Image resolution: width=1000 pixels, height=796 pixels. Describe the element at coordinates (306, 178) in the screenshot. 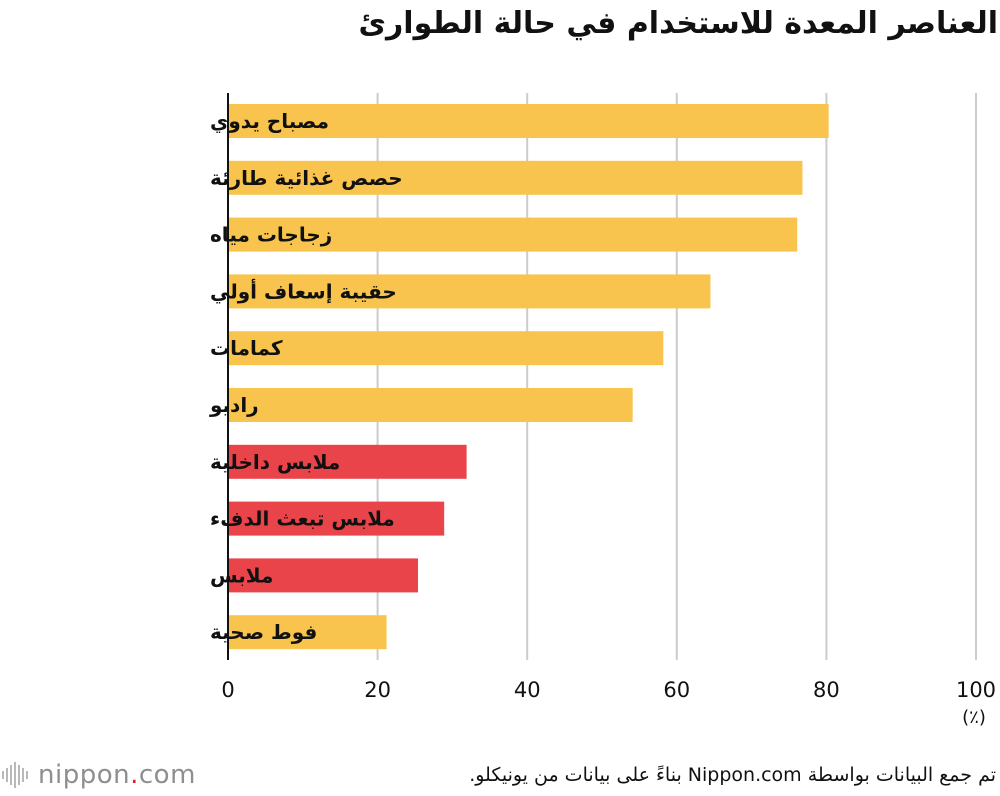

I see `category-label: حصص غذائية طارئة` at that location.